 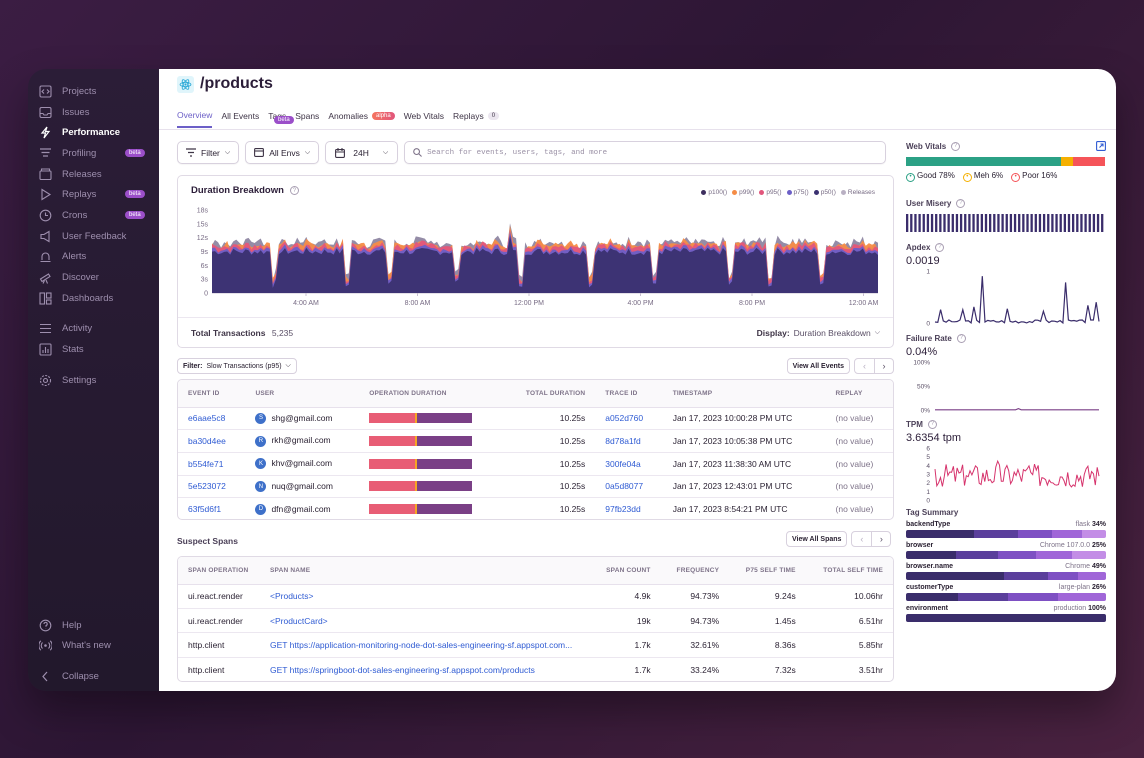 I want to click on legend-item: p100(), so click(x=714, y=192).